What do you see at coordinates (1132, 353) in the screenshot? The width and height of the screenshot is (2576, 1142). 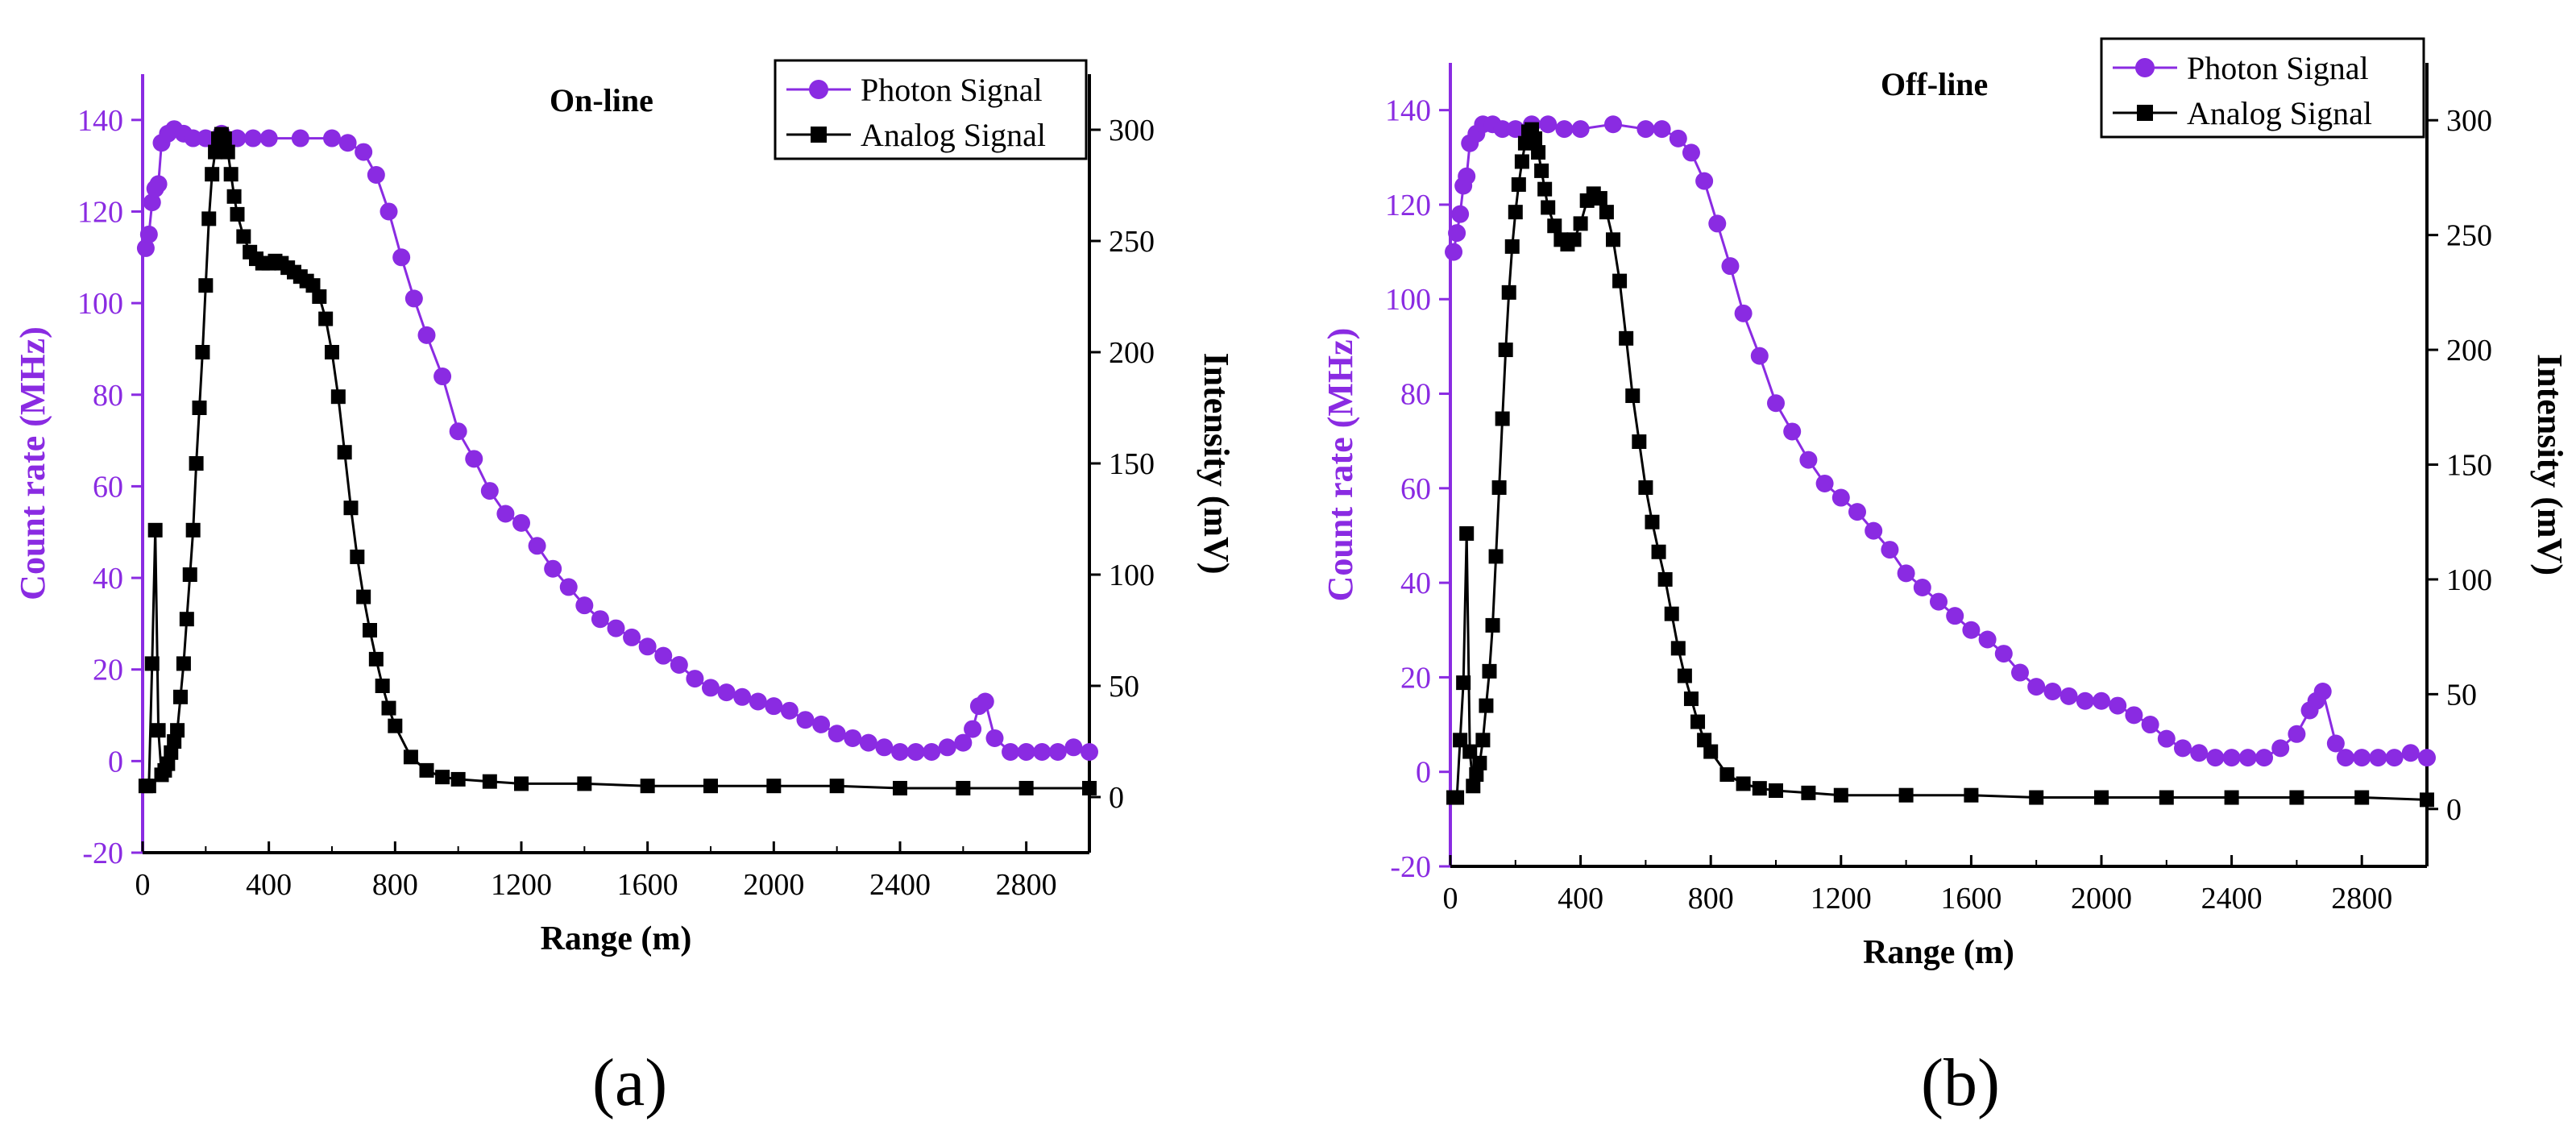 I see `right-y-tick-label: 200` at bounding box center [1132, 353].